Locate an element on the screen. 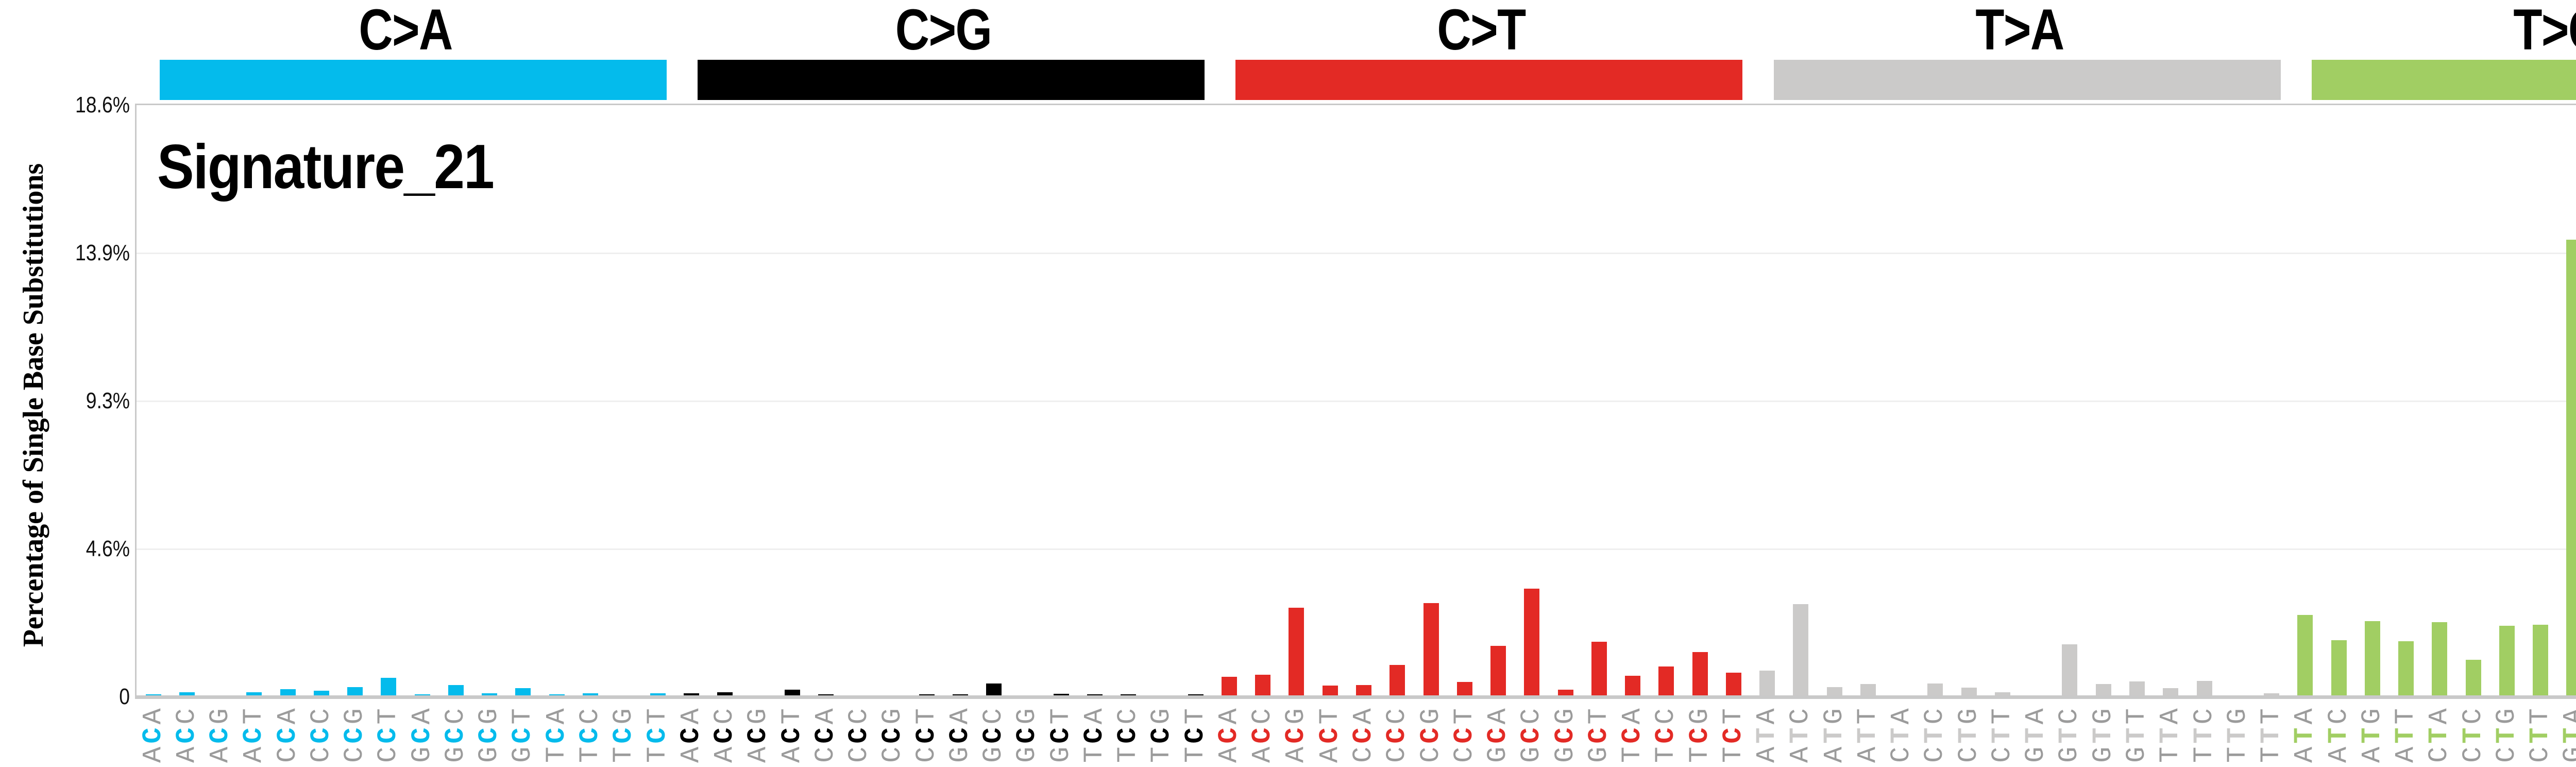  x-label-C>A-CCC: CCC is located at coordinates (321, 731).